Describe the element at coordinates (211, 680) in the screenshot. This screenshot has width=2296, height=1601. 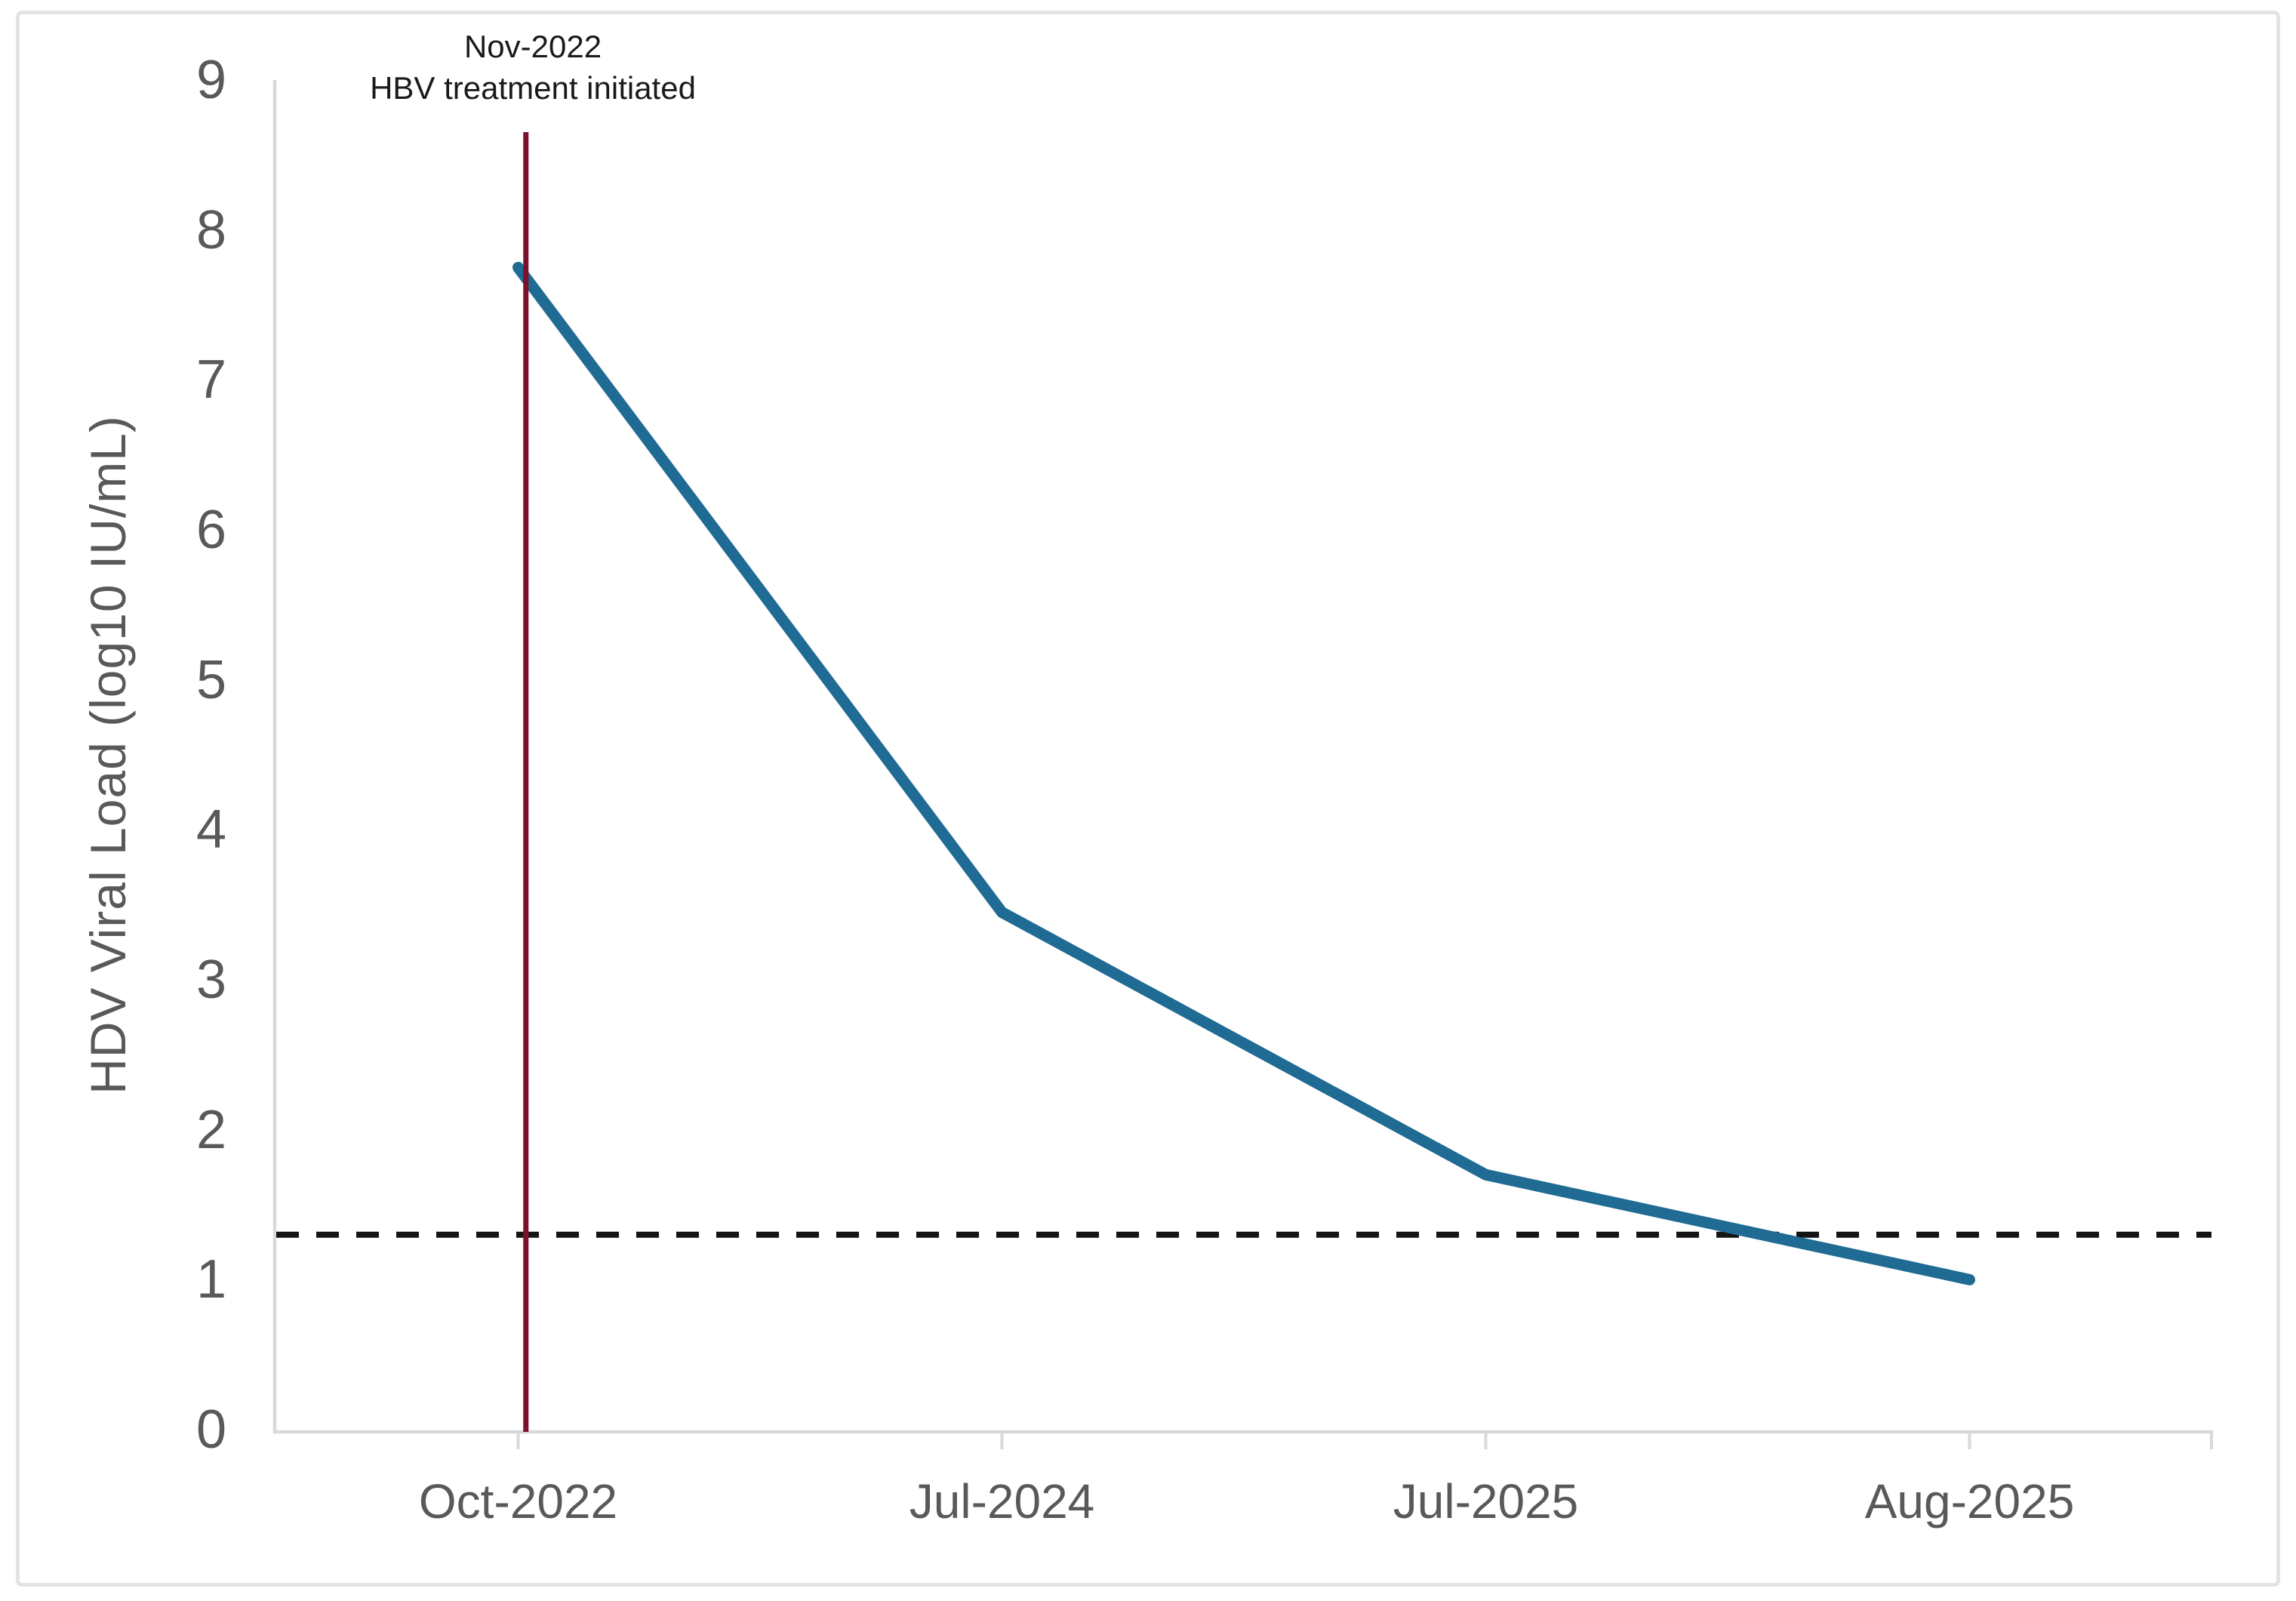
I see `y-tick-label: 5` at that location.